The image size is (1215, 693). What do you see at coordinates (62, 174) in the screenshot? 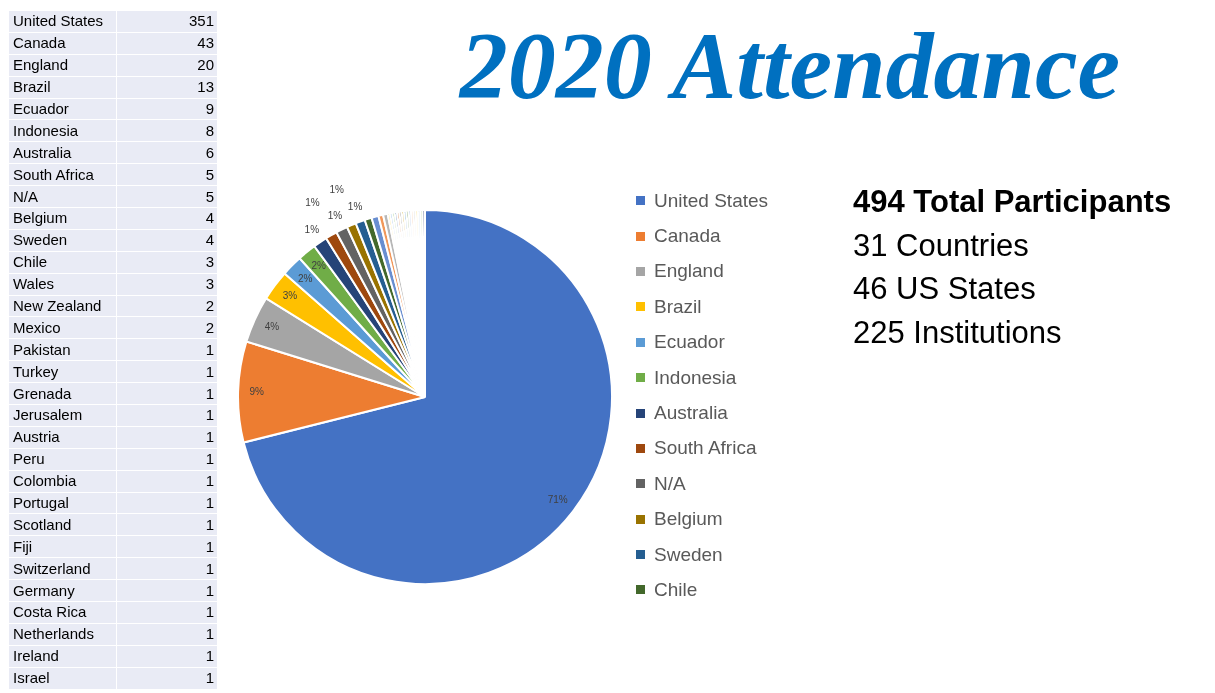
I see `category-label: South Africa` at bounding box center [62, 174].